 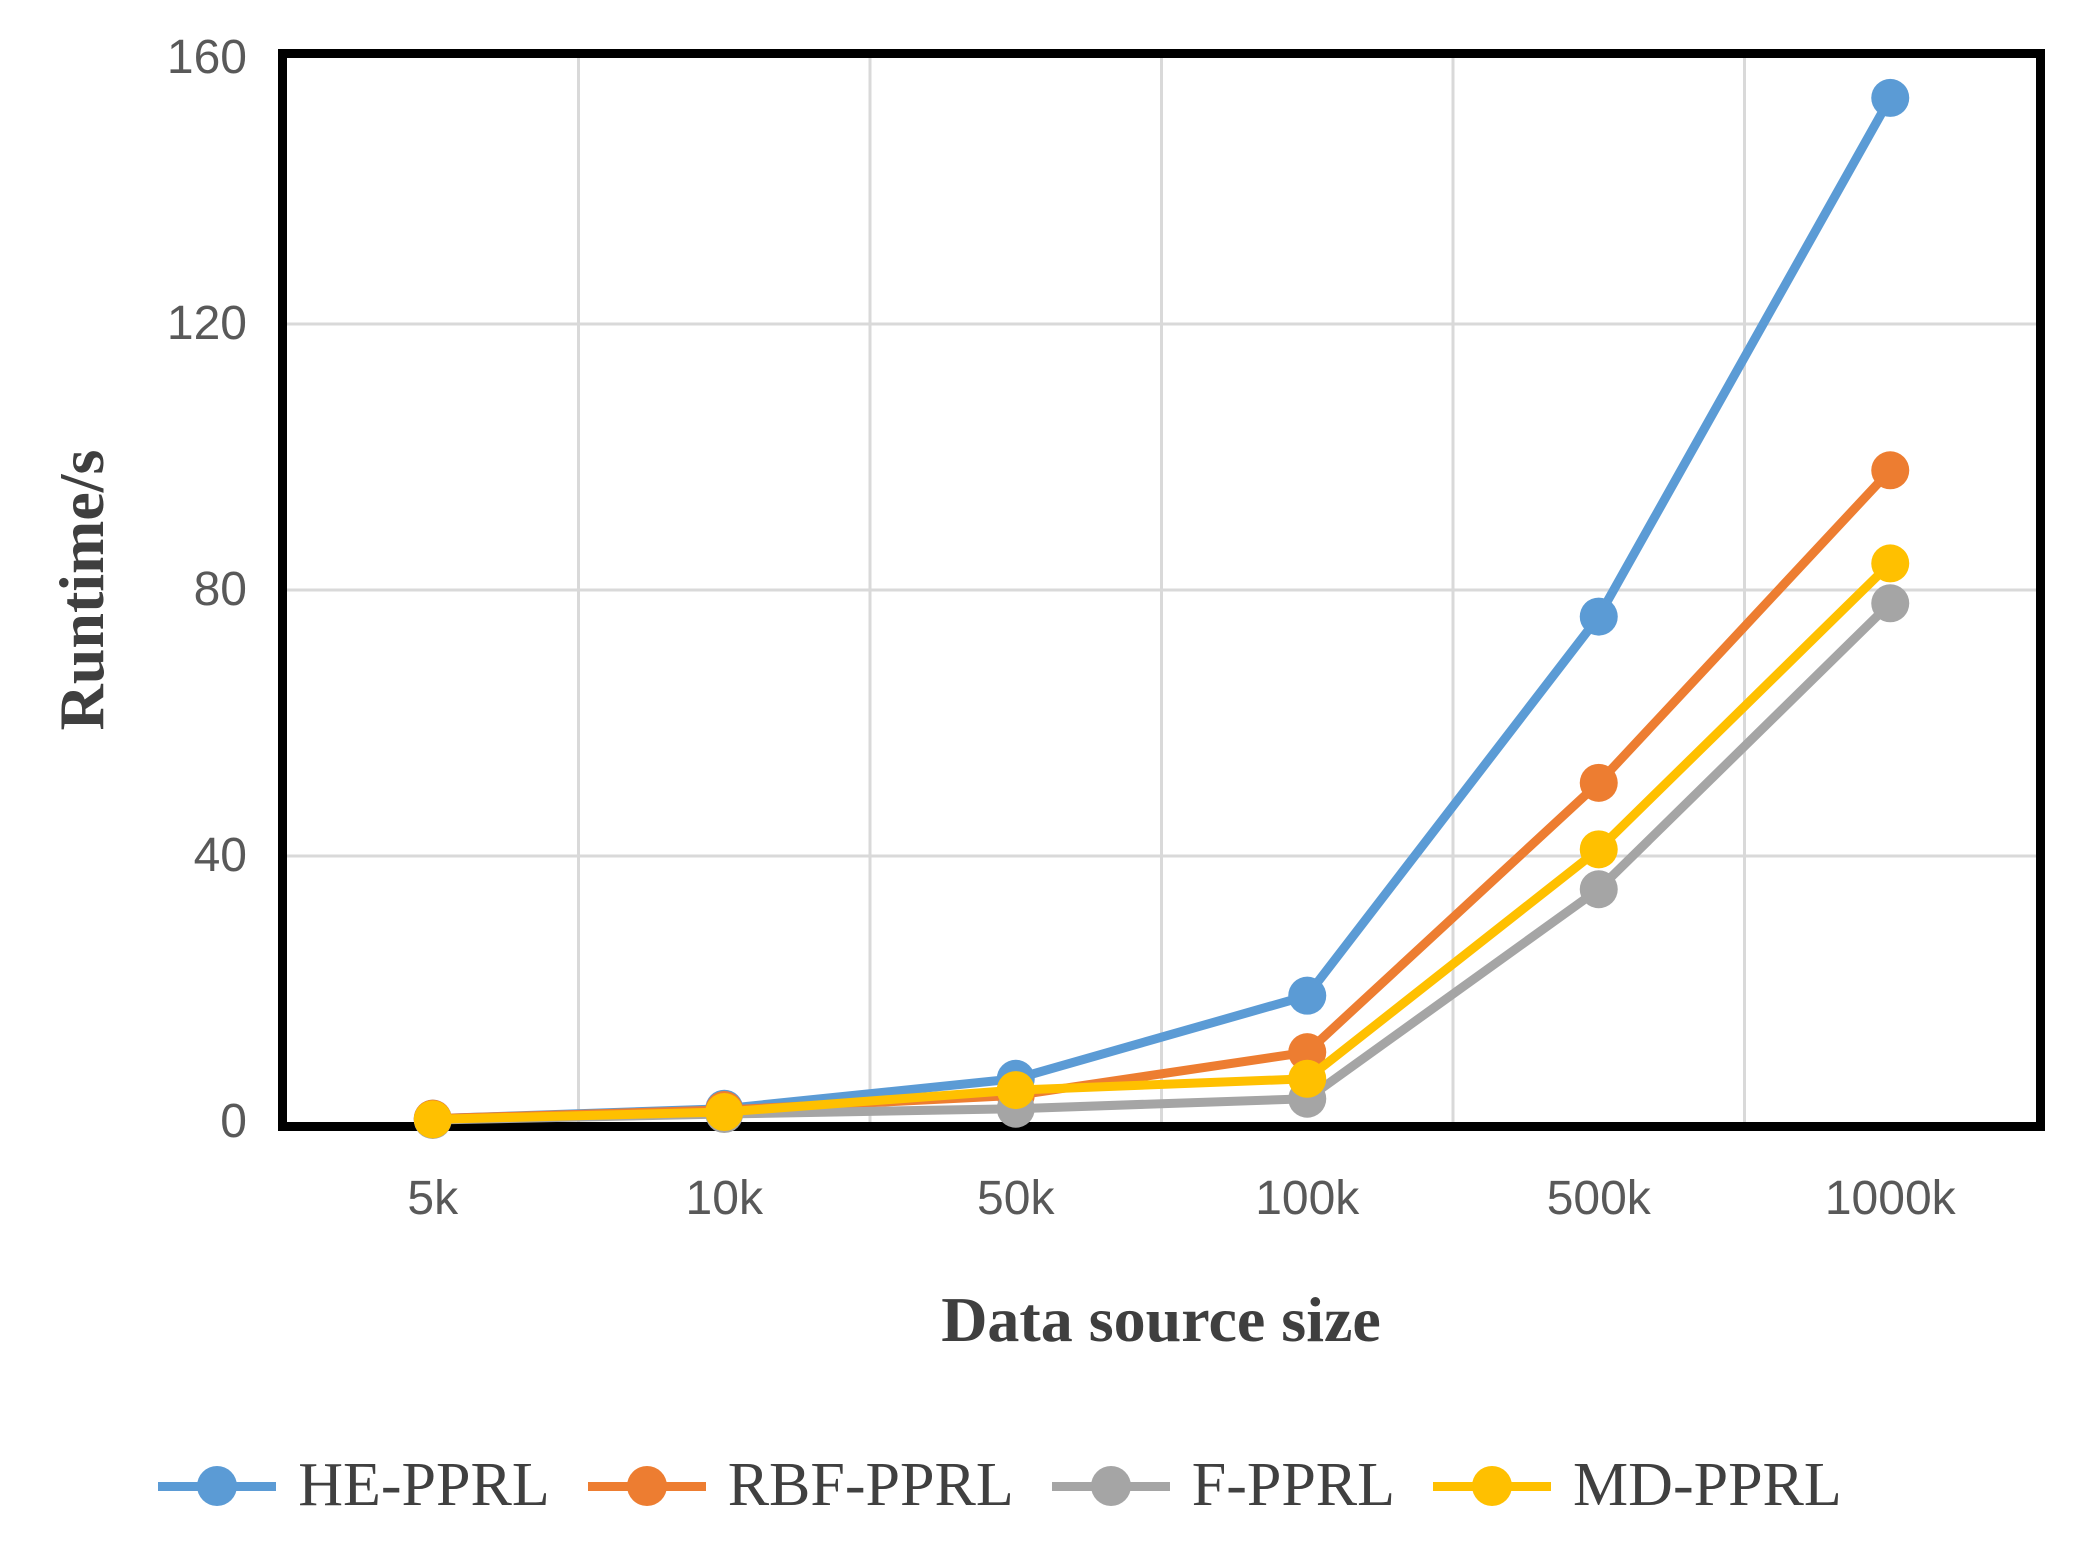 I want to click on x-tick-label: 50k, so click(x=1016, y=1198).